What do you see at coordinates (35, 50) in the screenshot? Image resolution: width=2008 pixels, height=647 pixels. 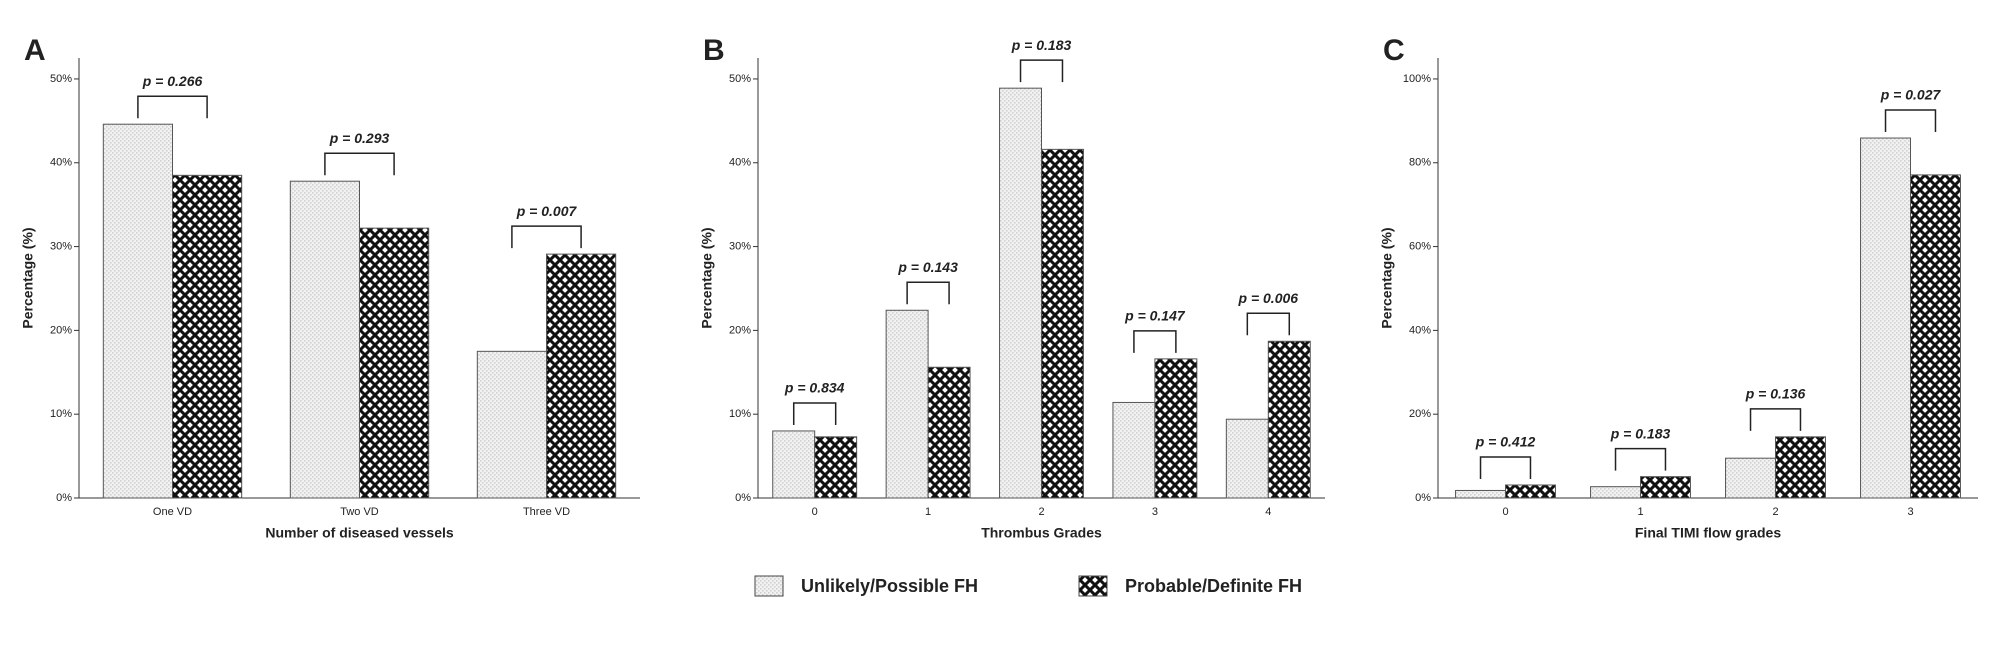 I see `panel-label: A` at bounding box center [35, 50].